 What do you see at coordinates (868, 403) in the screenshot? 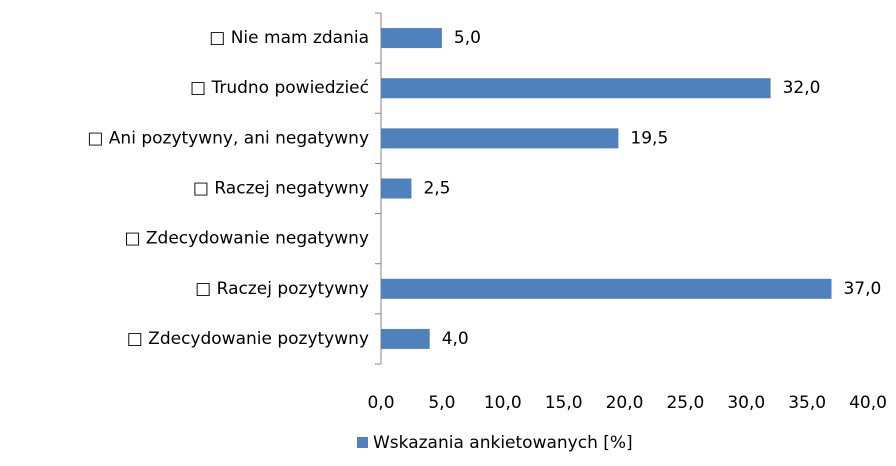
I see `x-tick-label: 40,0` at bounding box center [868, 403].